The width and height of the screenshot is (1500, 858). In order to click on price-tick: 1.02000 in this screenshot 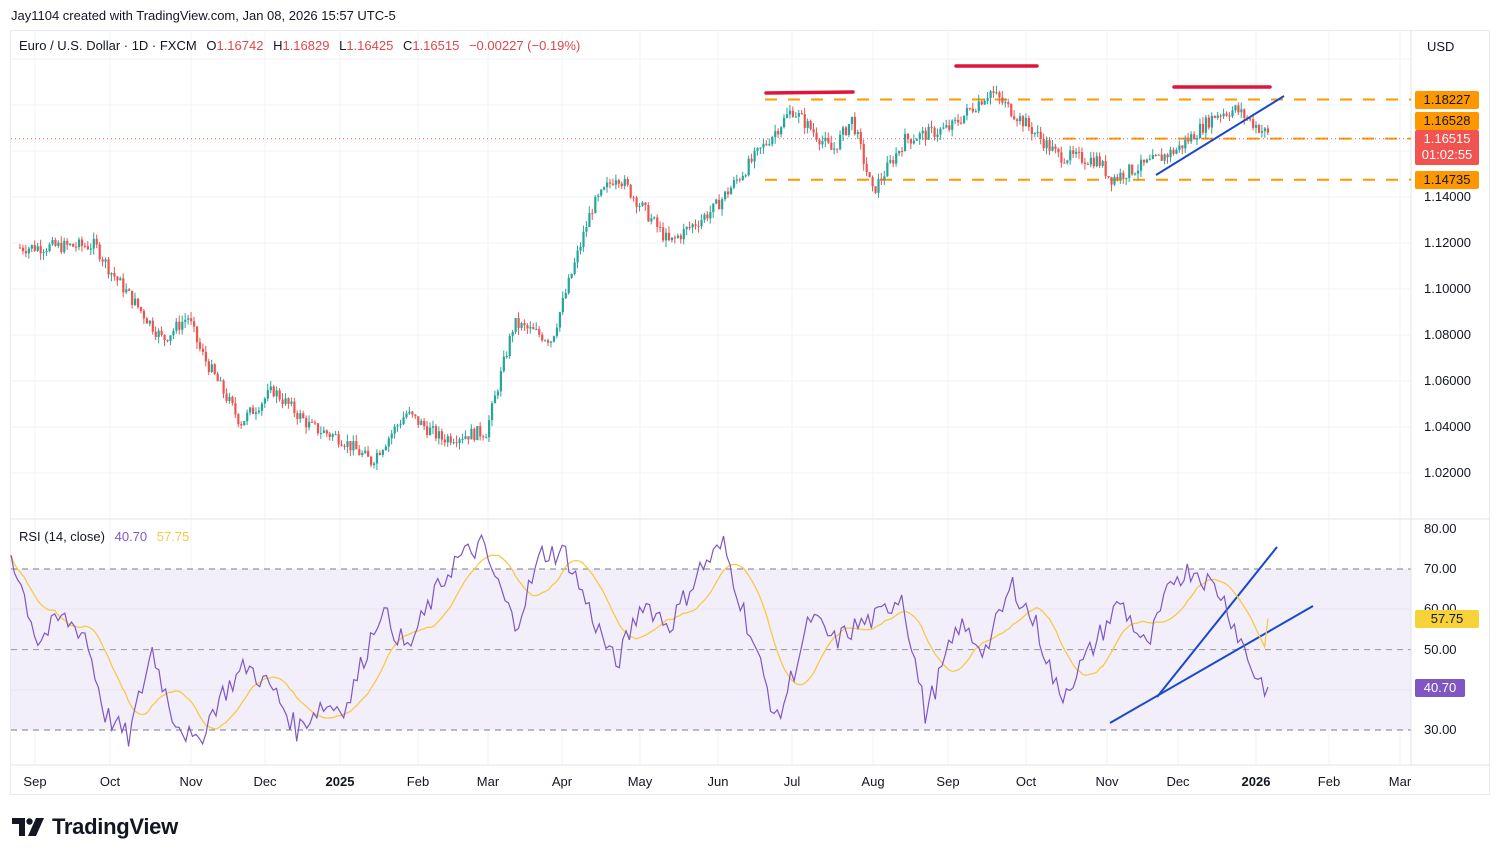, I will do `click(1447, 472)`.